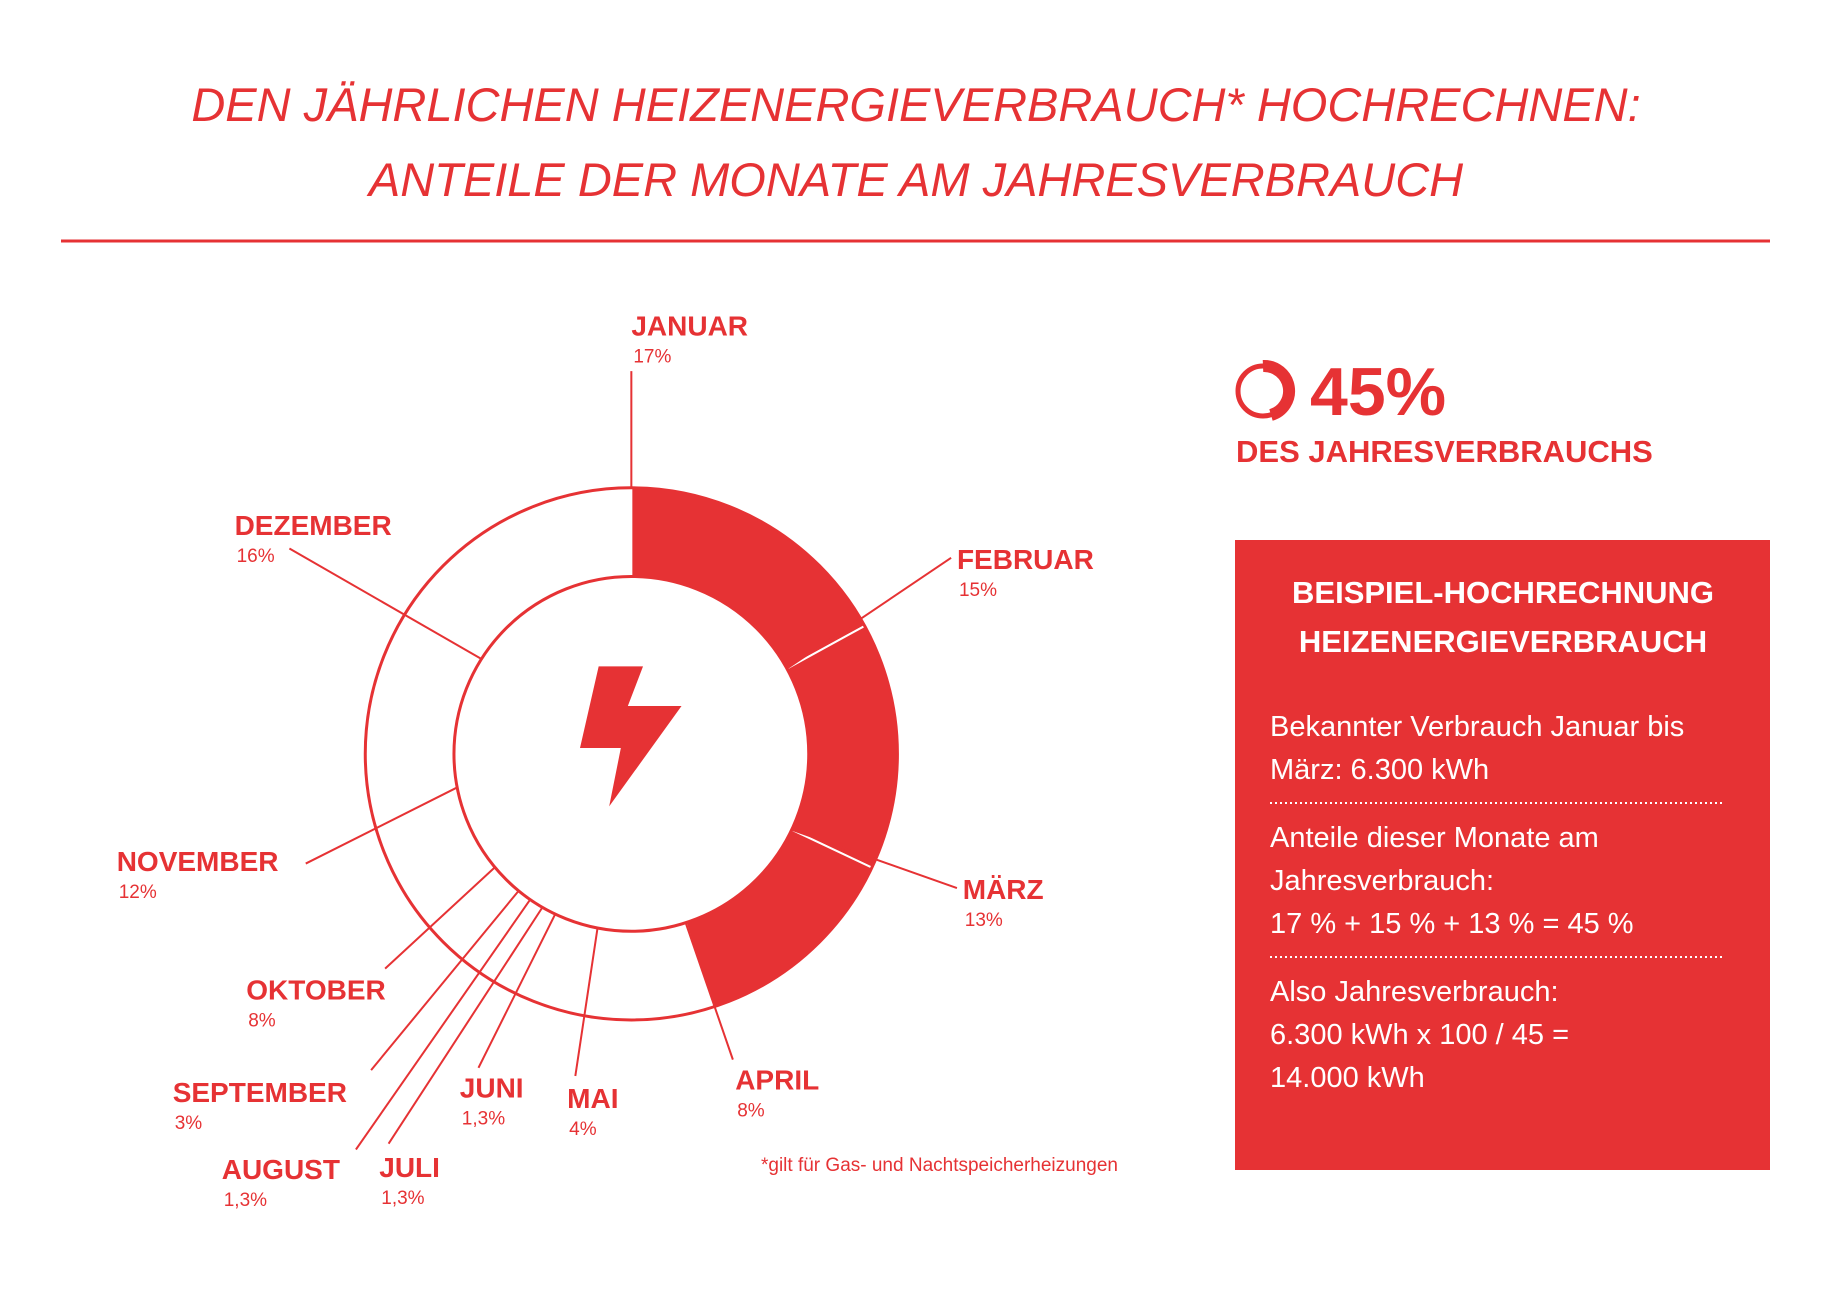 The height and width of the screenshot is (1292, 1821). I want to click on box-text: Jahresverbrauch:, so click(1382, 881).